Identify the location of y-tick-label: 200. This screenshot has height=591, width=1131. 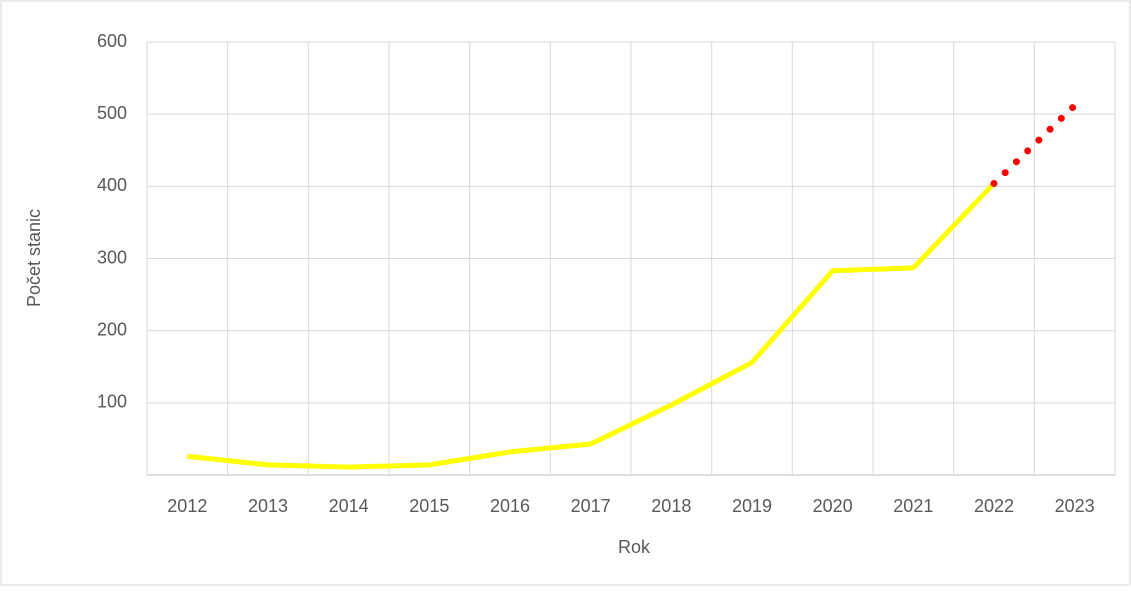
(112, 329).